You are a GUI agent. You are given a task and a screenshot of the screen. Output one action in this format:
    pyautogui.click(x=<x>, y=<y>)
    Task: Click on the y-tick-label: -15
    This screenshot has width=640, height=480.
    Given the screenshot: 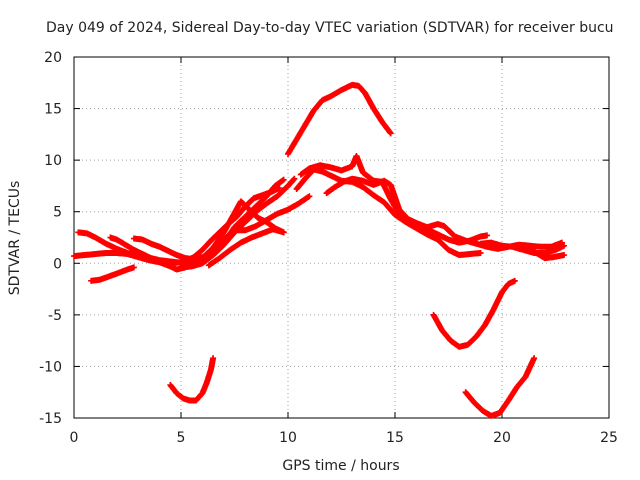 What is the action you would take?
    pyautogui.click(x=50, y=419)
    